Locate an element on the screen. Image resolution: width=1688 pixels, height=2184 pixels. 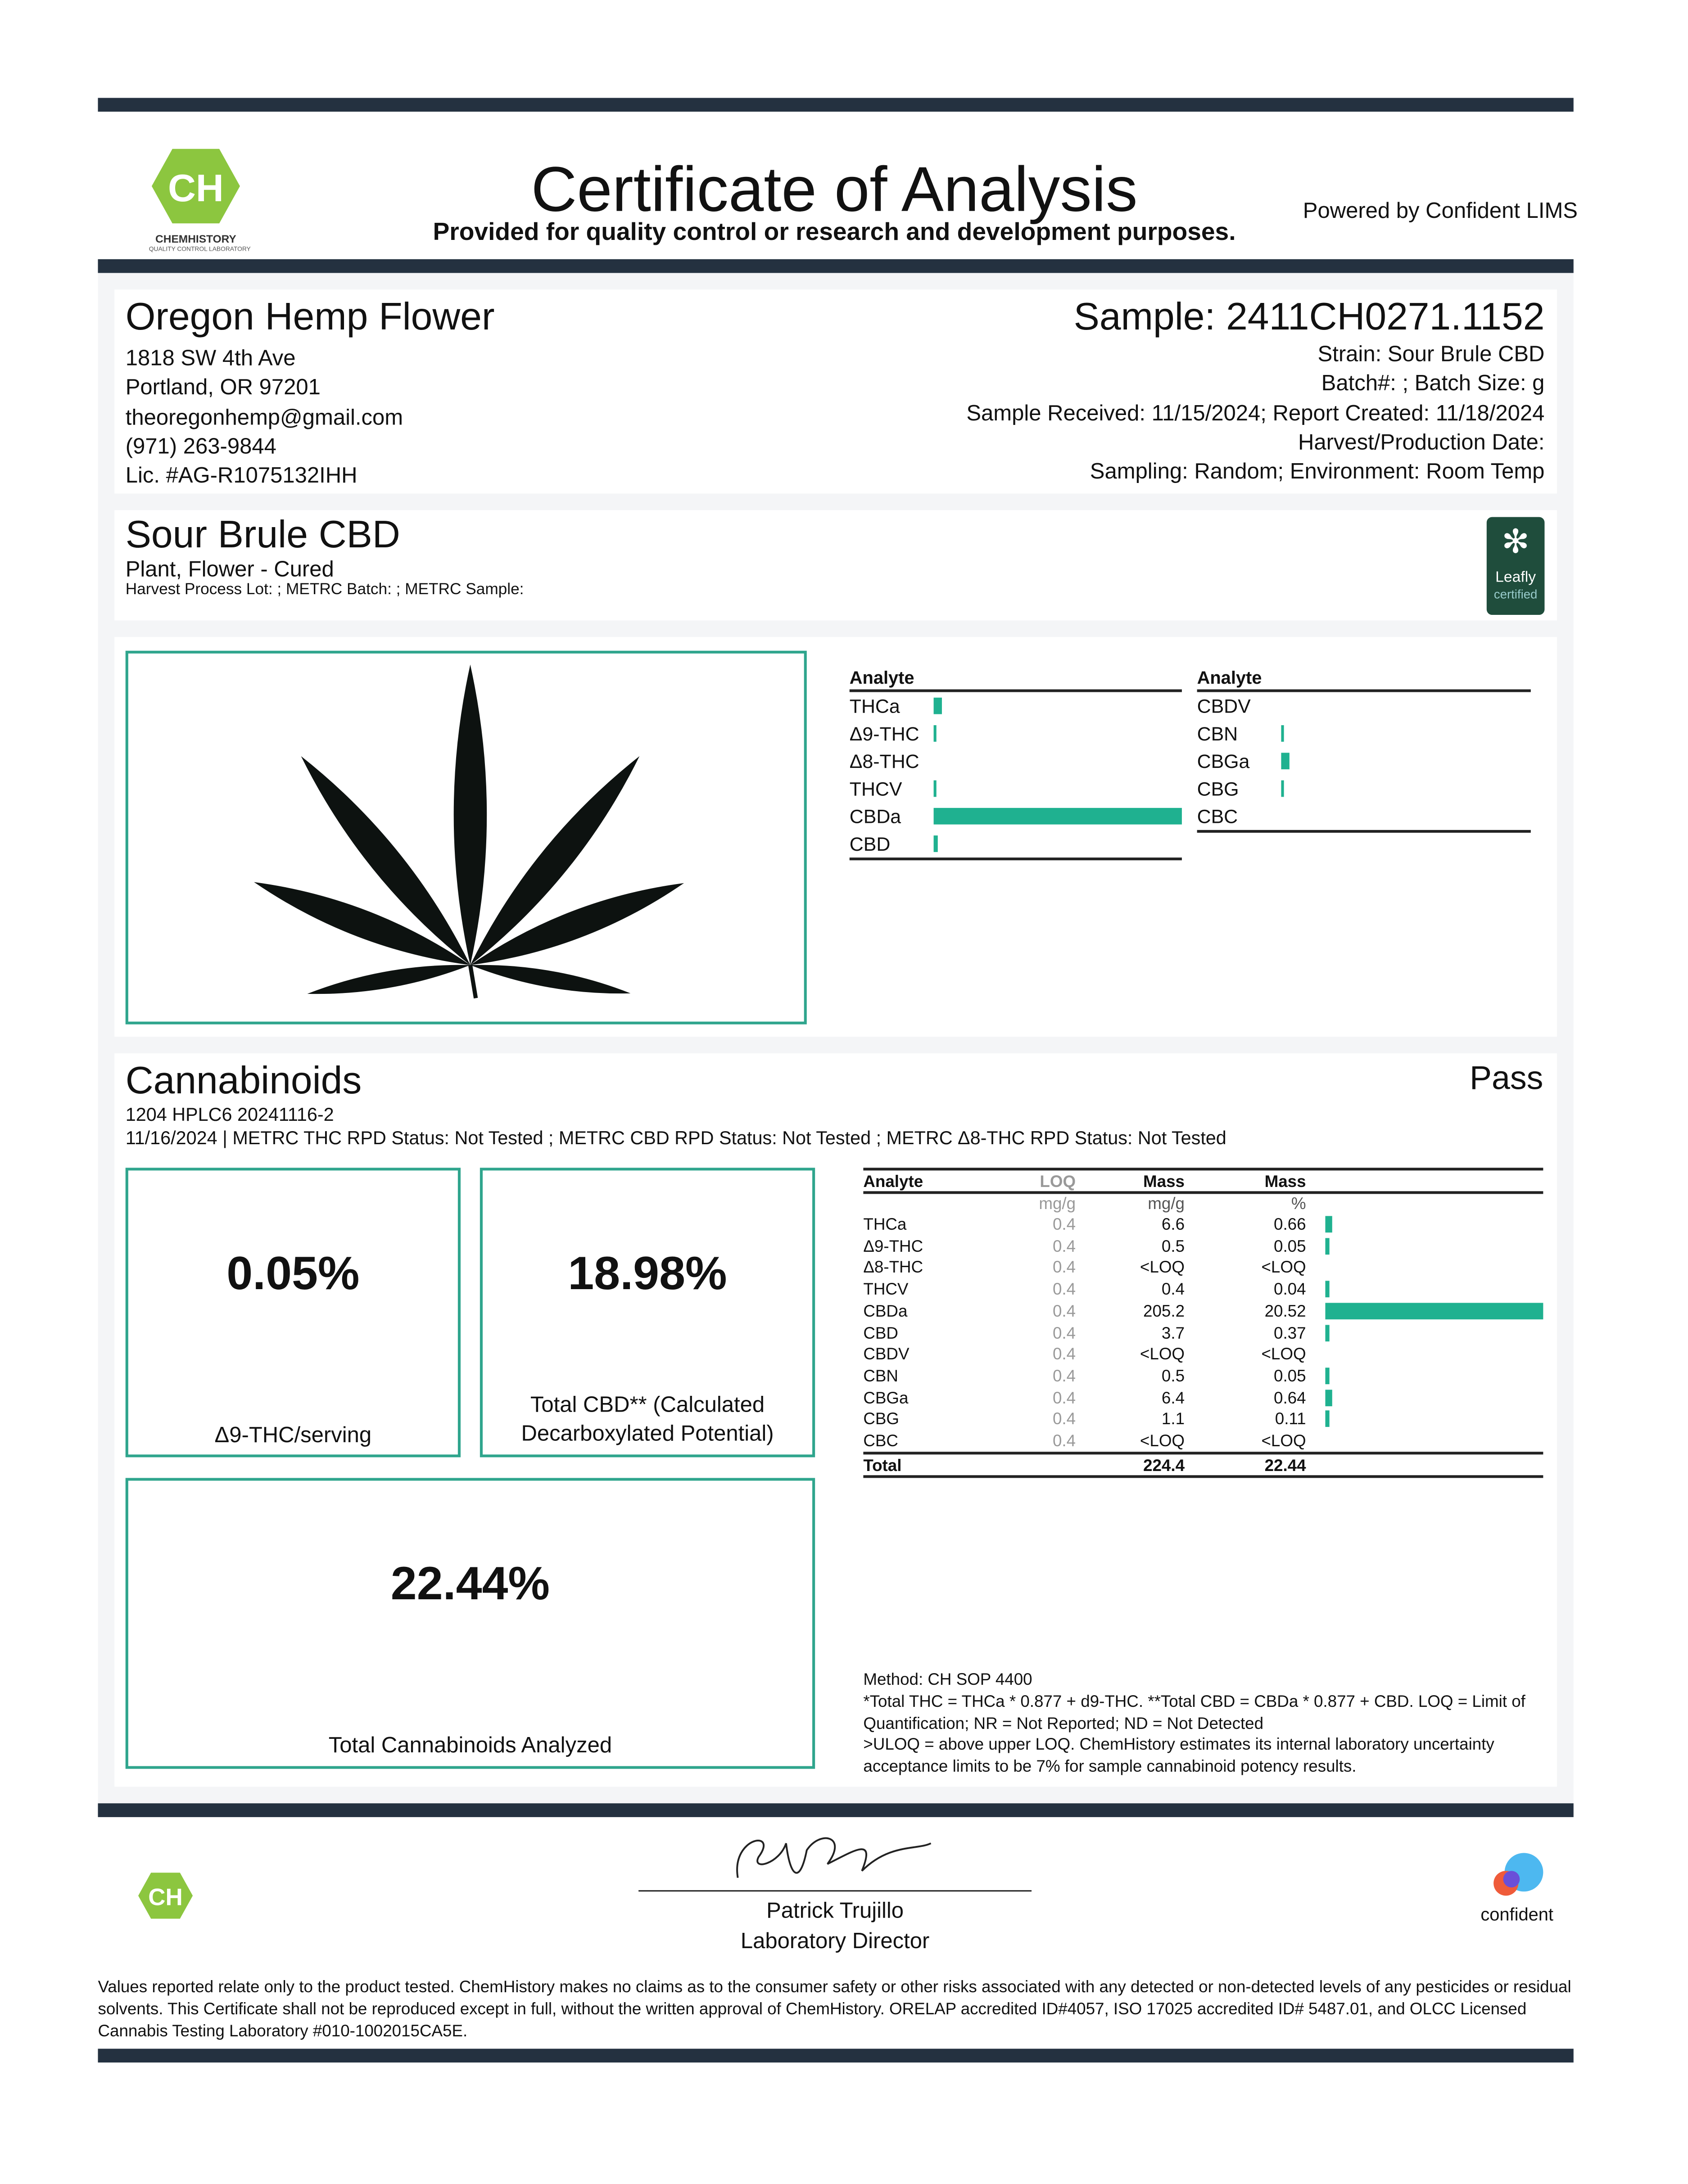
instrument: 1204 HPLC6 20241116-2 is located at coordinates (230, 1114).